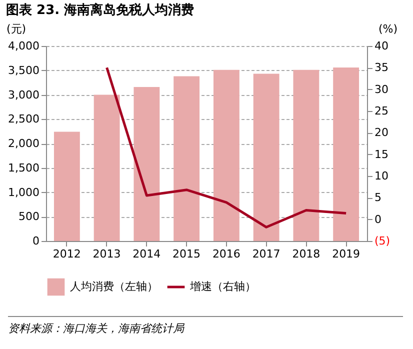  Describe the element at coordinates (346, 254) in the screenshot. I see `x-tick-label: 2019` at that location.